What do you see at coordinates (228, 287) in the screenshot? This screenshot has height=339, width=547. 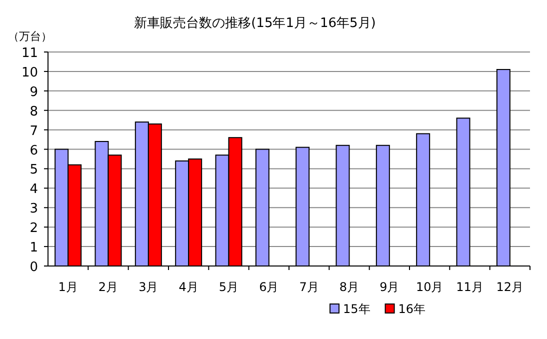 I see `x-tick-label: 5月` at bounding box center [228, 287].